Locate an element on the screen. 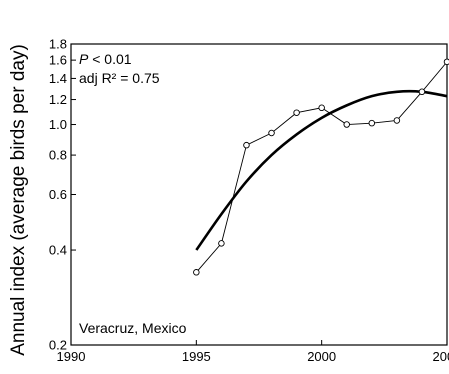 This screenshot has width=449, height=374. p-value-text: < 0.01 is located at coordinates (109, 59).